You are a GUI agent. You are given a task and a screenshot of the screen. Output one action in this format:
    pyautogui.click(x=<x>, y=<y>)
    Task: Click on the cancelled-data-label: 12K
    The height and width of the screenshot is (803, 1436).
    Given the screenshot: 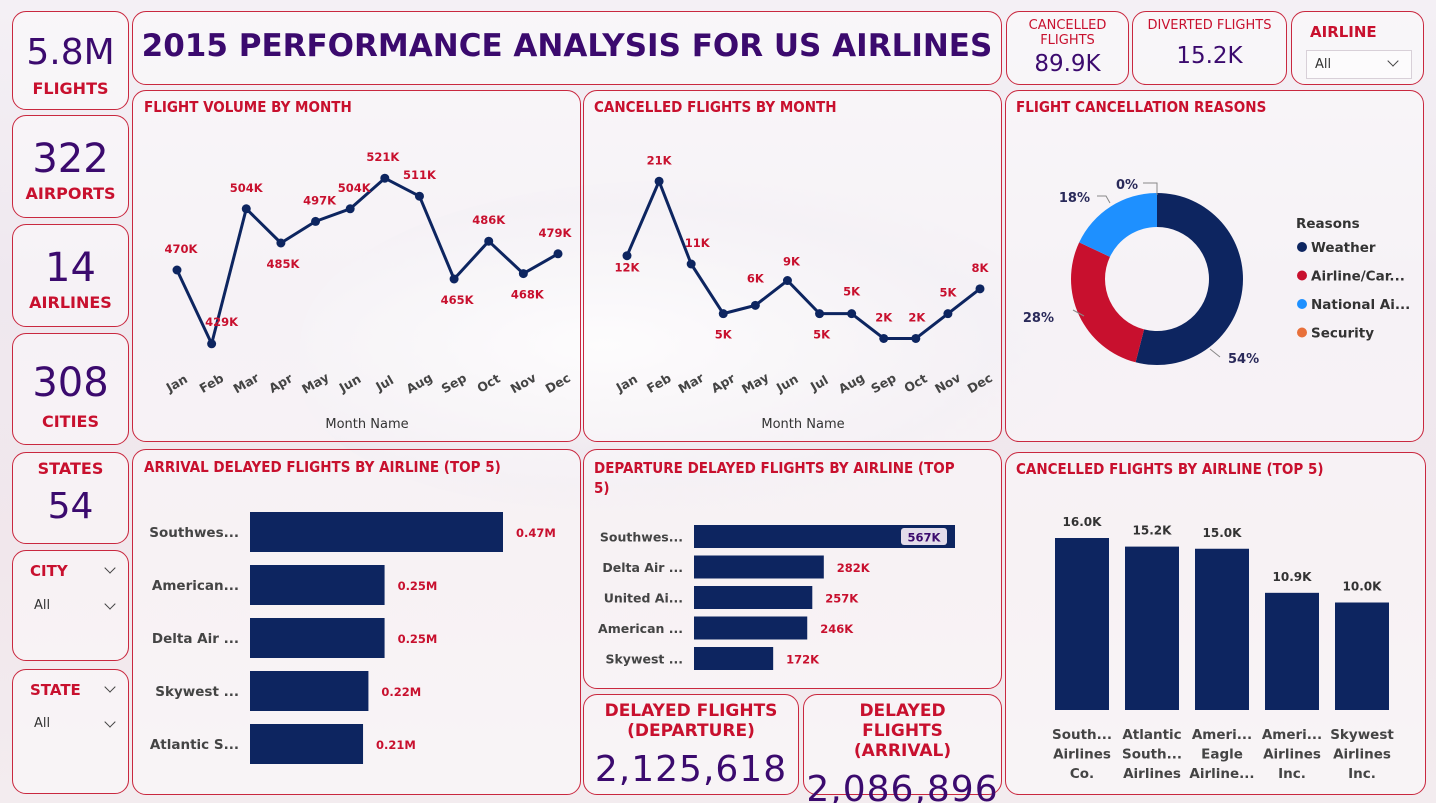 What is the action you would take?
    pyautogui.click(x=628, y=268)
    